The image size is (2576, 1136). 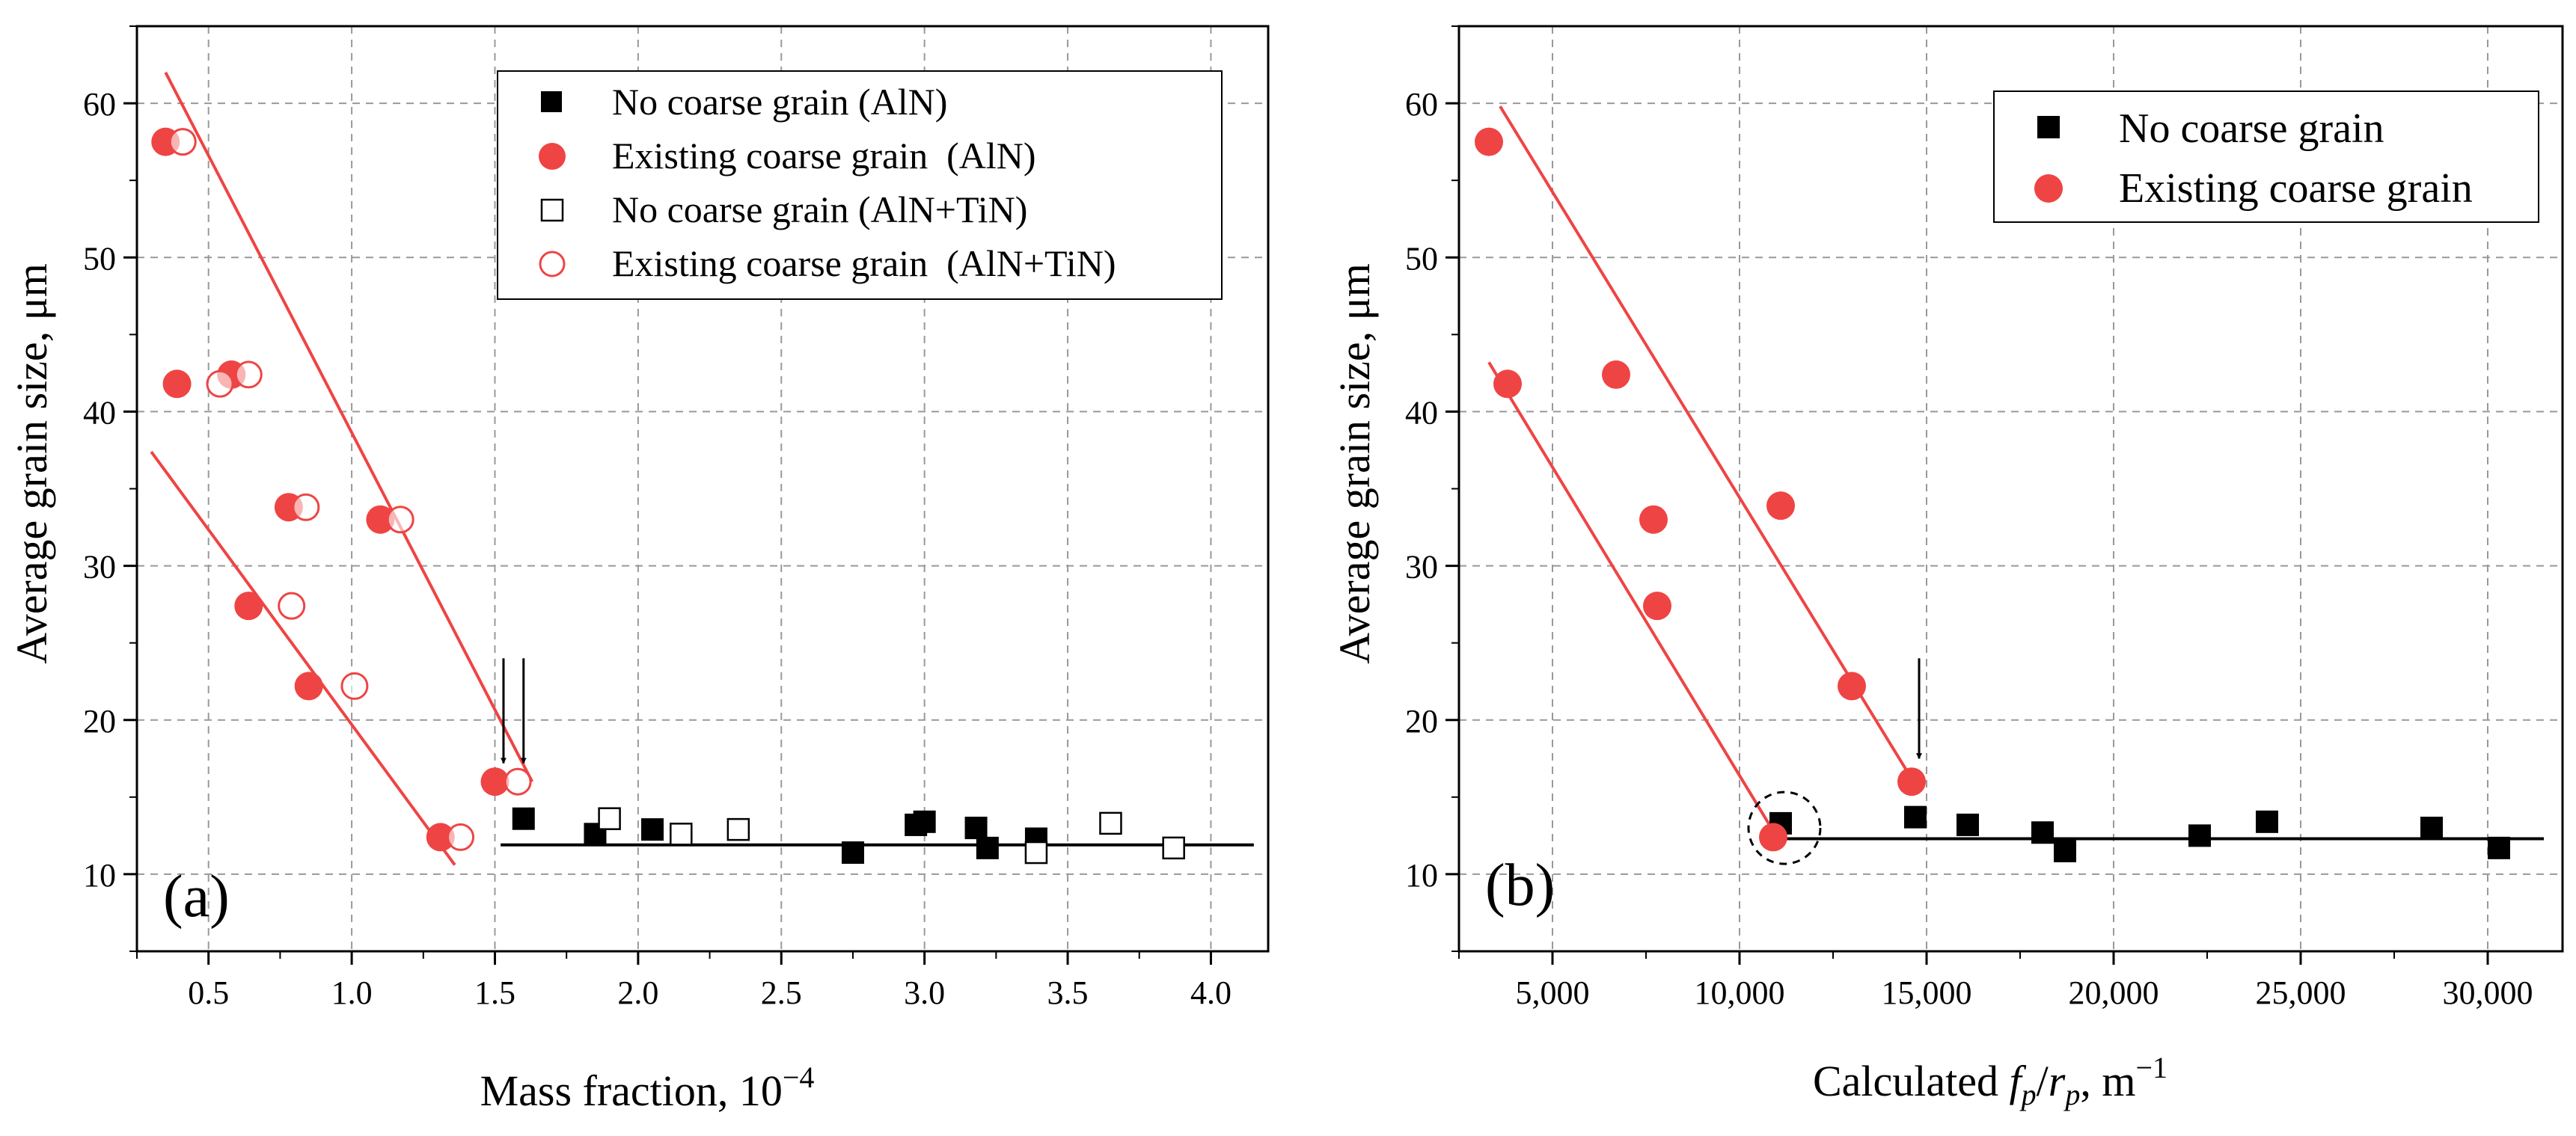 I want to click on x-axis-label-a: Mass fraction, 10−4, so click(x=648, y=1087).